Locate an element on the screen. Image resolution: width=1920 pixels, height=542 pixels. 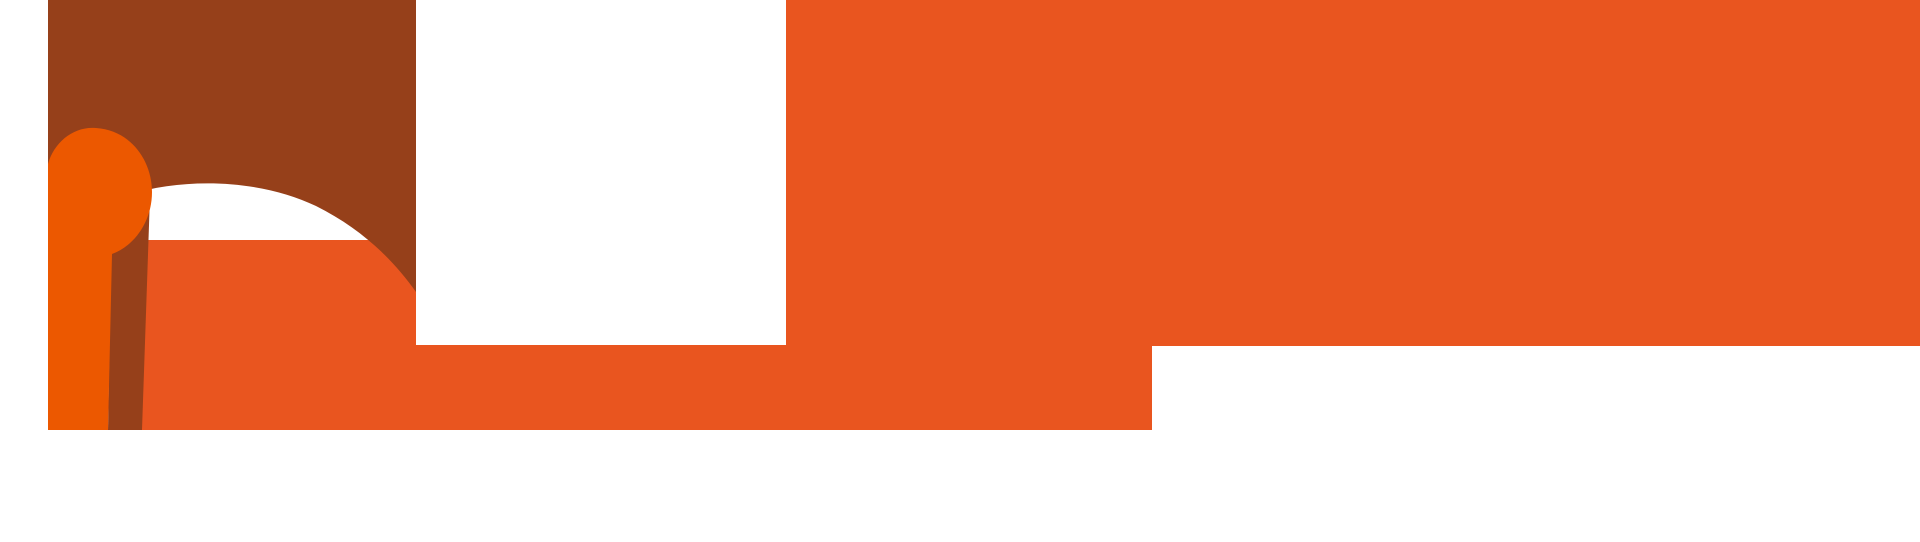
white-notch-shape is located at coordinates (601, 172).